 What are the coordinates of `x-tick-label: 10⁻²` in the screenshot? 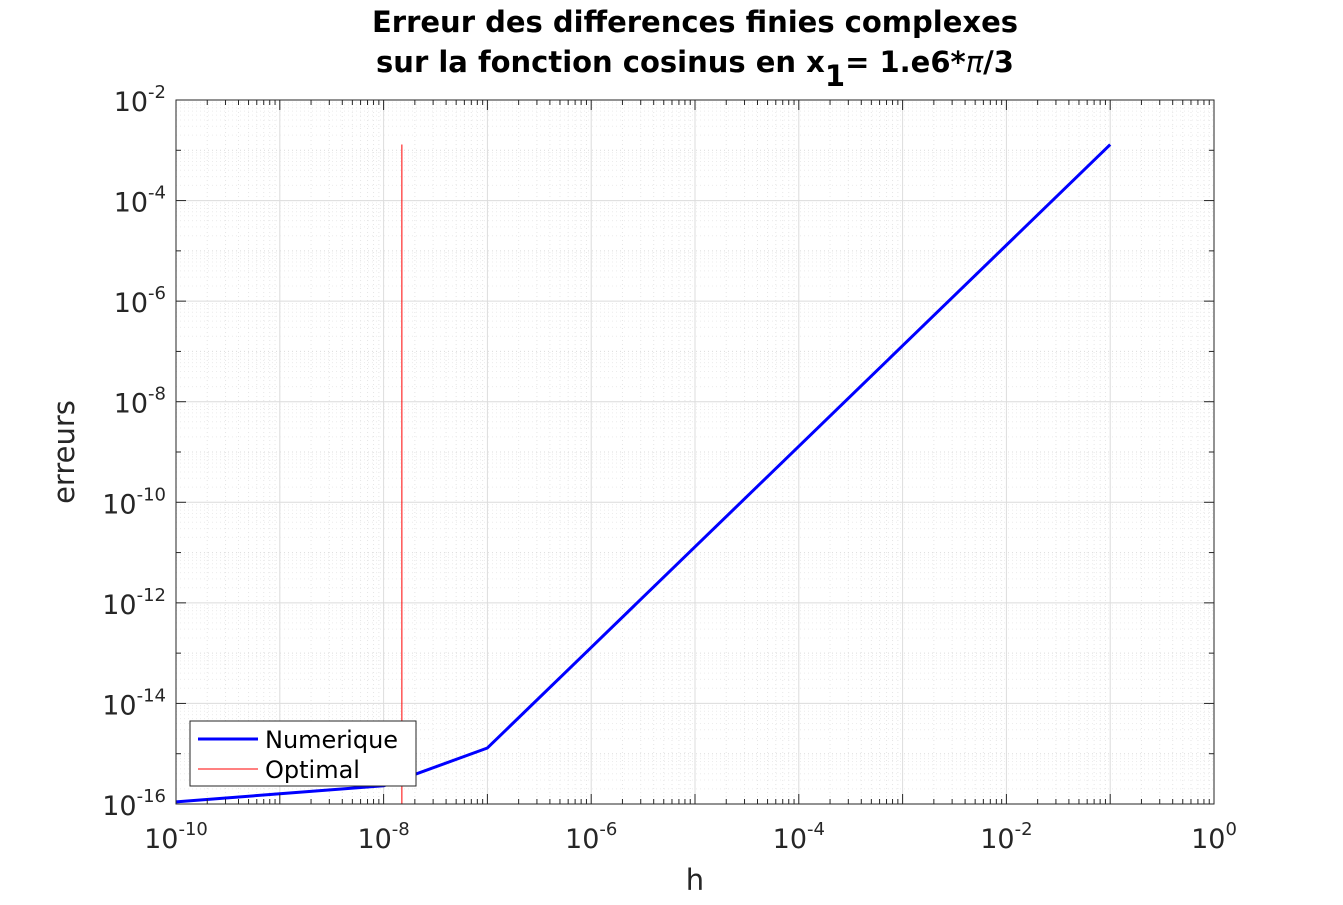 It's located at (1006, 837).